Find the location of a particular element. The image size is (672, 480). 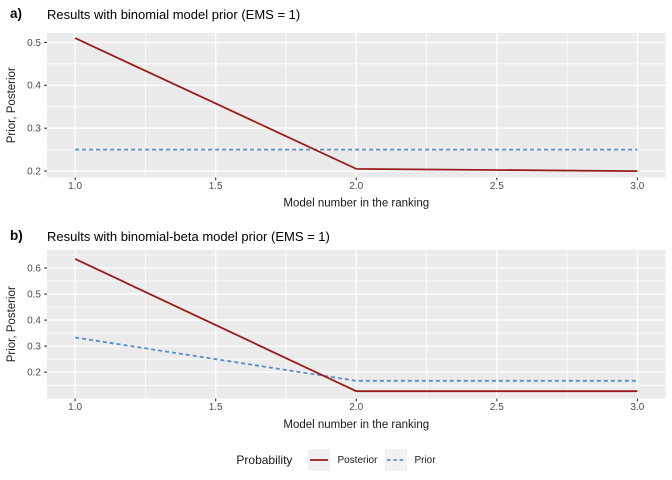

y-tick-label: 0.6 is located at coordinates (34, 268).